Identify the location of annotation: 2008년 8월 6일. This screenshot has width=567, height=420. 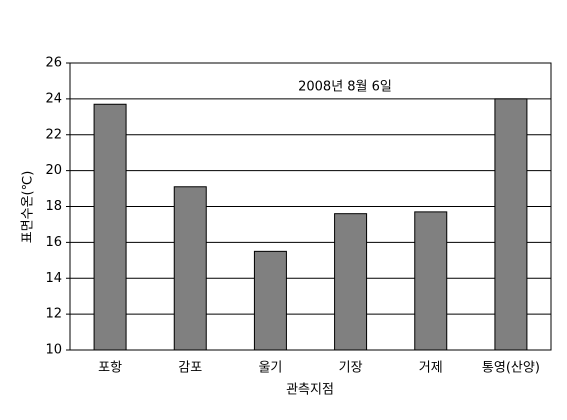
(345, 87).